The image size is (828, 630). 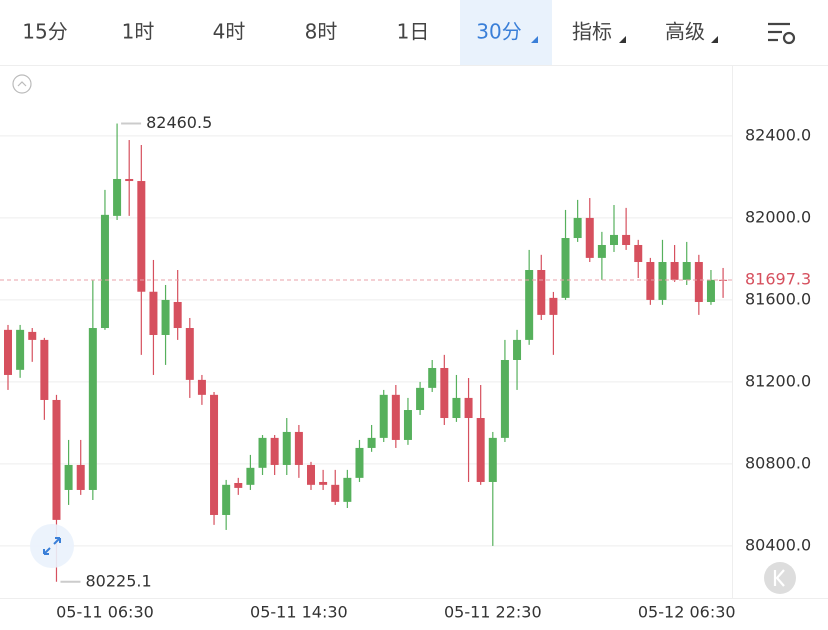 I want to click on tab: 高级, so click(x=685, y=32).